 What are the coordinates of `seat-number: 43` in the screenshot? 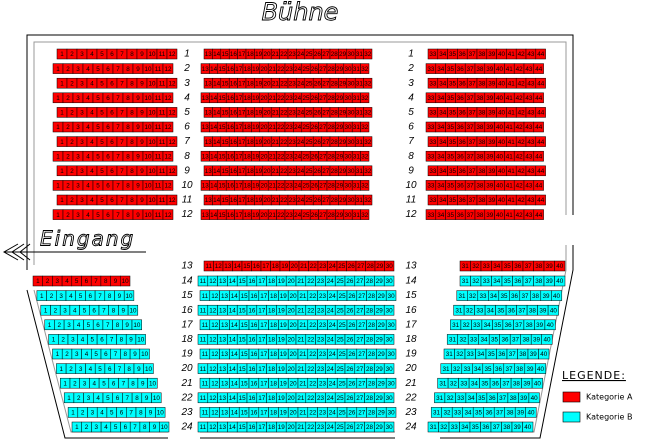 It's located at (529, 215).